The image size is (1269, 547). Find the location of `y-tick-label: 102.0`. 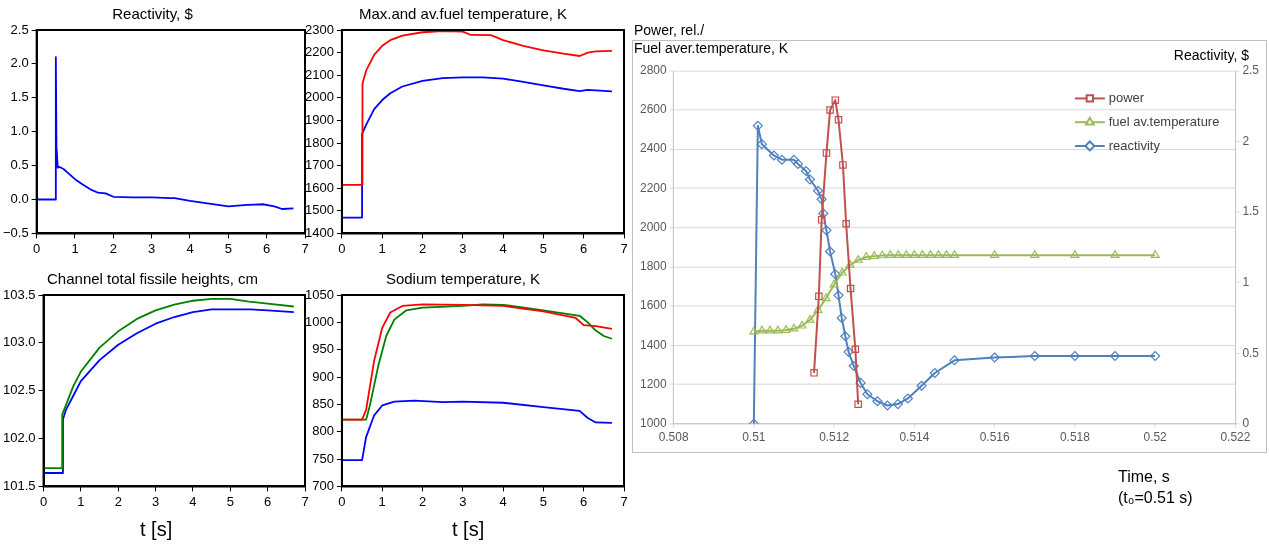

y-tick-label: 102.0 is located at coordinates (19, 438).